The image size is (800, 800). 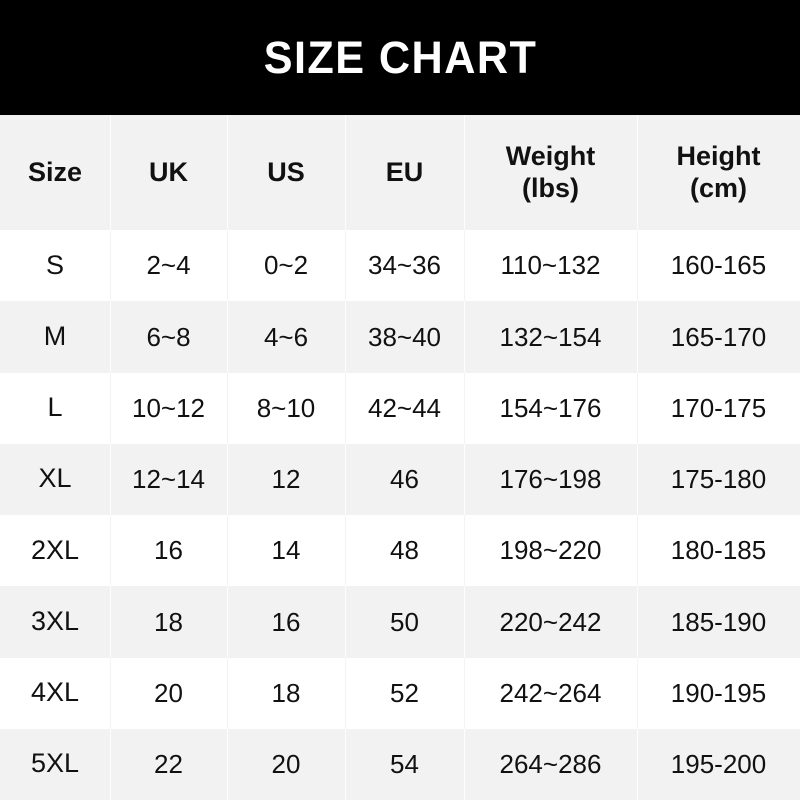 What do you see at coordinates (718, 187) in the screenshot?
I see `column-header-height-line2: (cm)` at bounding box center [718, 187].